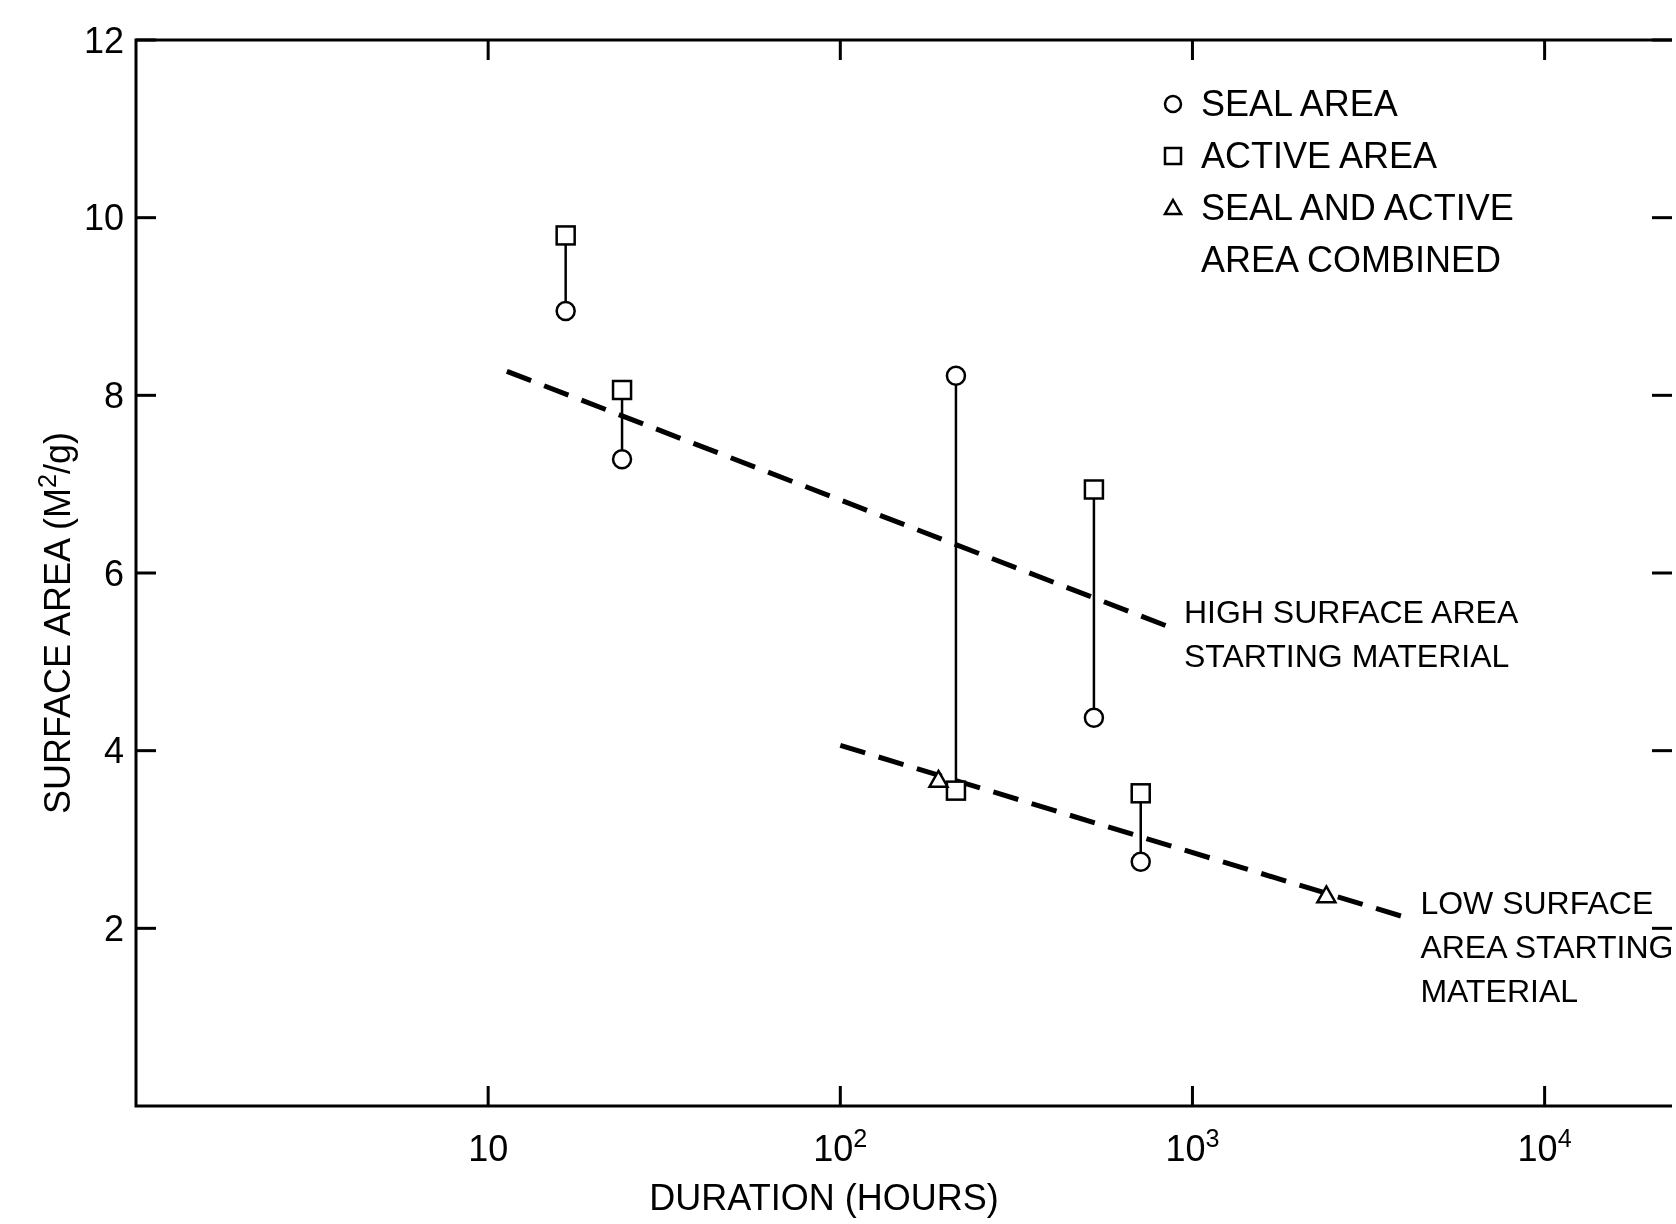 The width and height of the screenshot is (1676, 1224). What do you see at coordinates (113, 395) in the screenshot?
I see `y-tick-label: 8` at bounding box center [113, 395].